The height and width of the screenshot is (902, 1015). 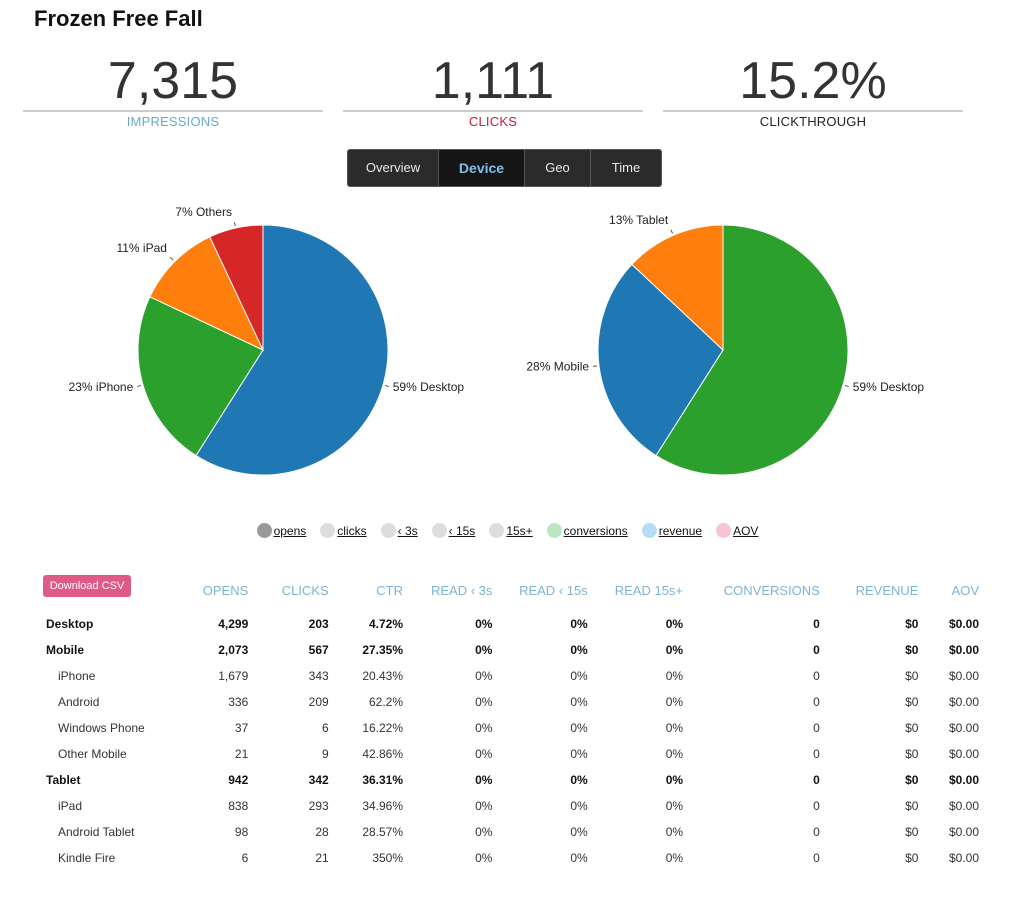 I want to click on table-row: Other Mobile 21 9 42.86% 0% 0% 0% 0 $0 $0.00, so click(x=512, y=754).